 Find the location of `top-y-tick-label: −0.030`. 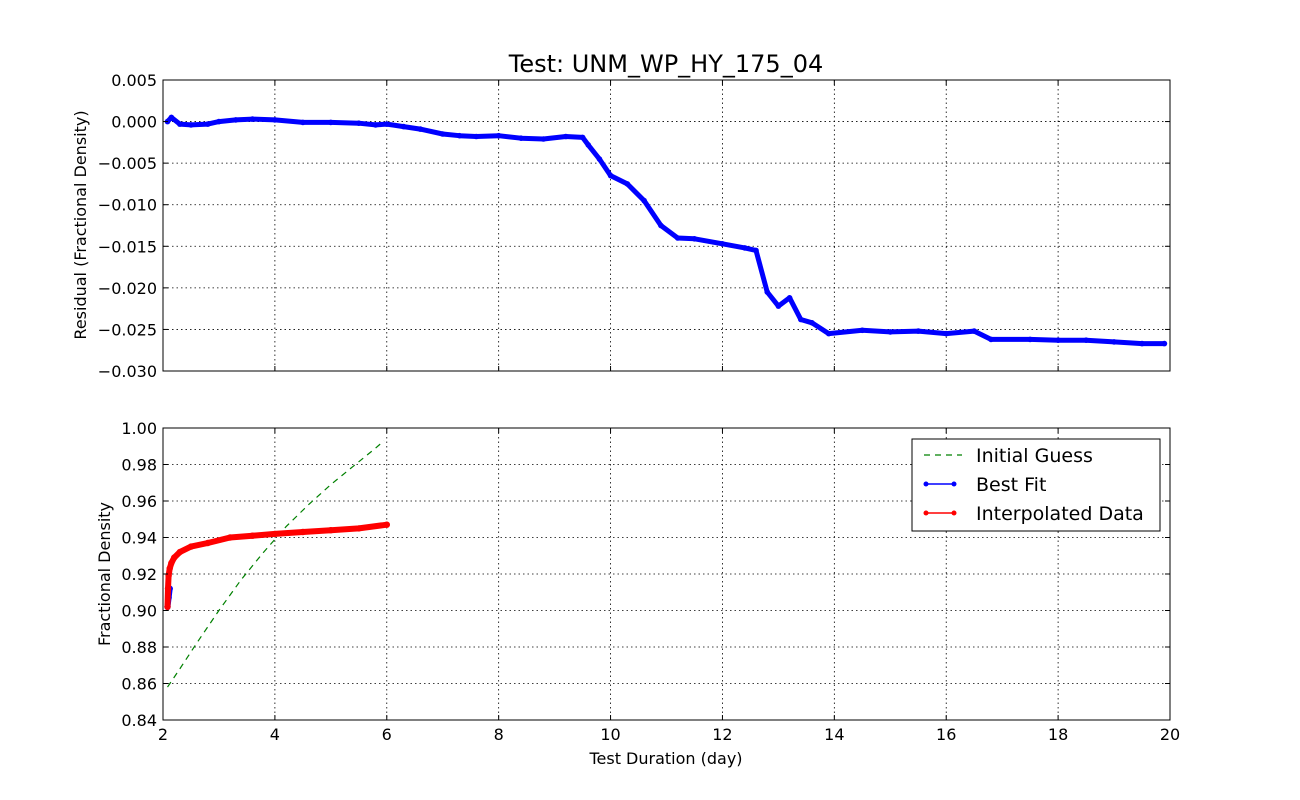

top-y-tick-label: −0.030 is located at coordinates (127, 371).